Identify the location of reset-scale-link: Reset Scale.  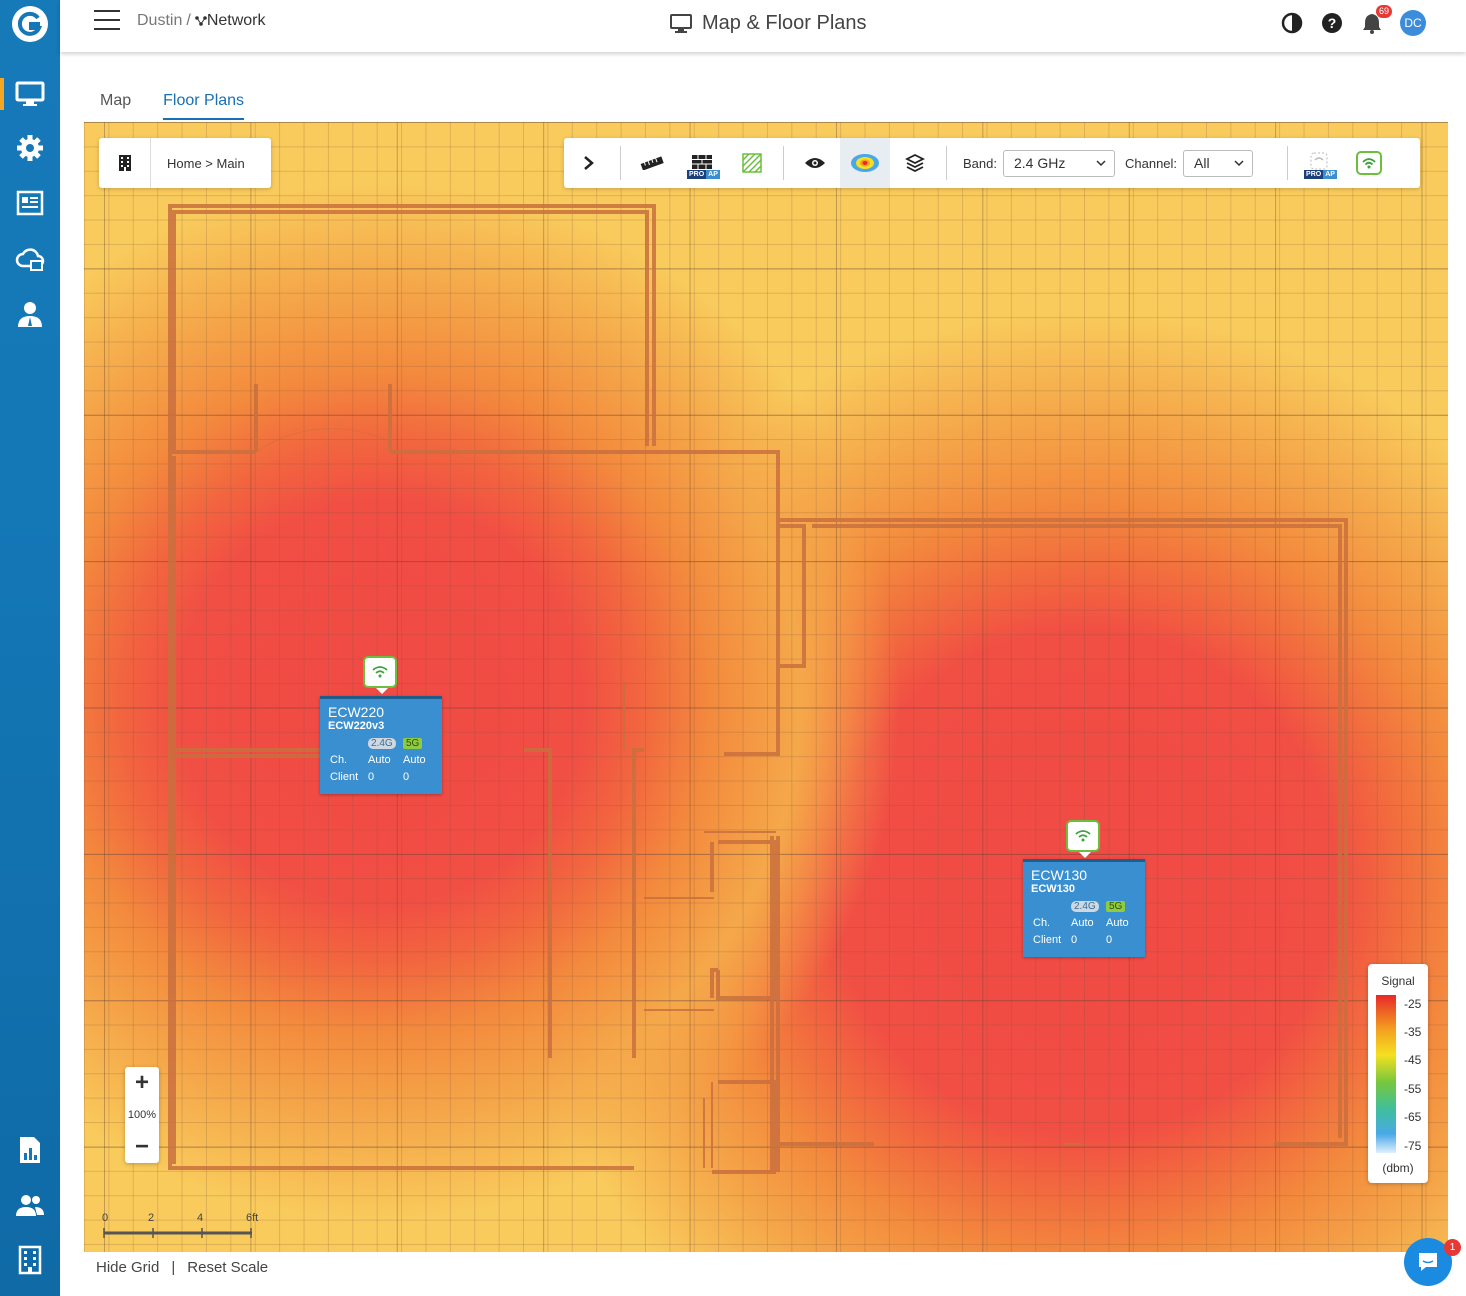
(228, 1267).